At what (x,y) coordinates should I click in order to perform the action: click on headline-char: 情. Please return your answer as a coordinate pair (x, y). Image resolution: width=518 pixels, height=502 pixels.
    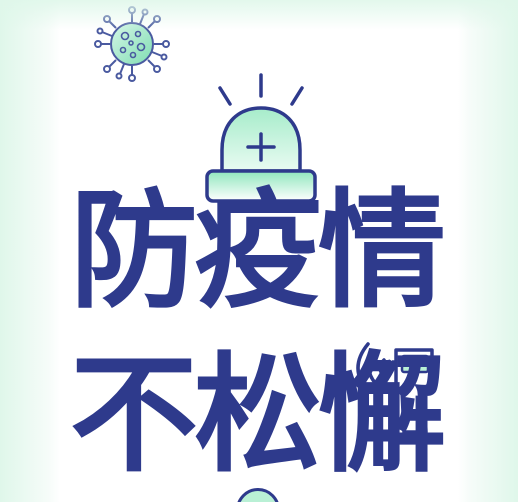
    Looking at the image, I should click on (382, 251).